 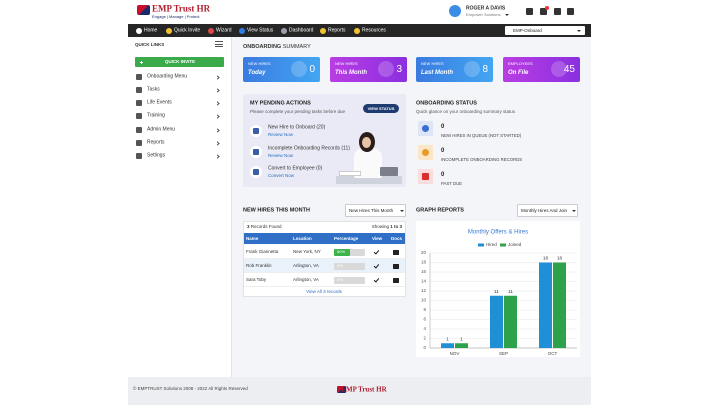 I want to click on nav-item: Quick Invite, so click(x=187, y=30).